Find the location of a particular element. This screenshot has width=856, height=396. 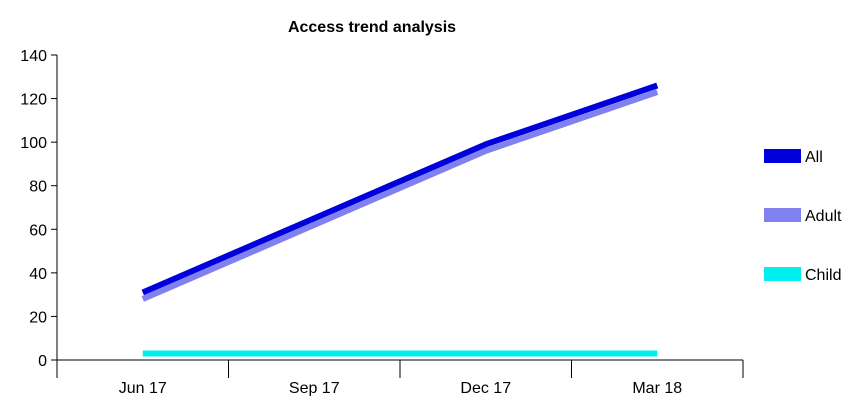

y-tick-label: 100 is located at coordinates (33, 143).